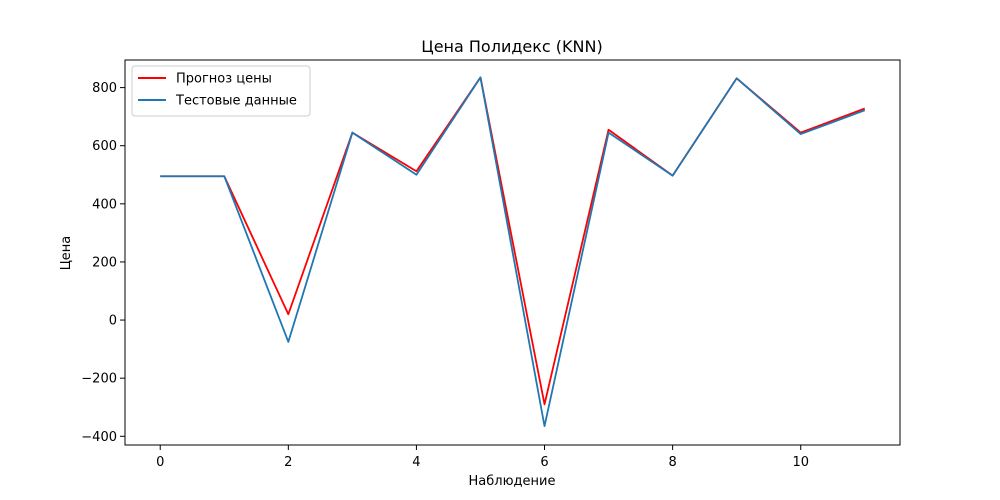  What do you see at coordinates (236, 101) in the screenshot?
I see `legend-label: Тестовые данные` at bounding box center [236, 101].